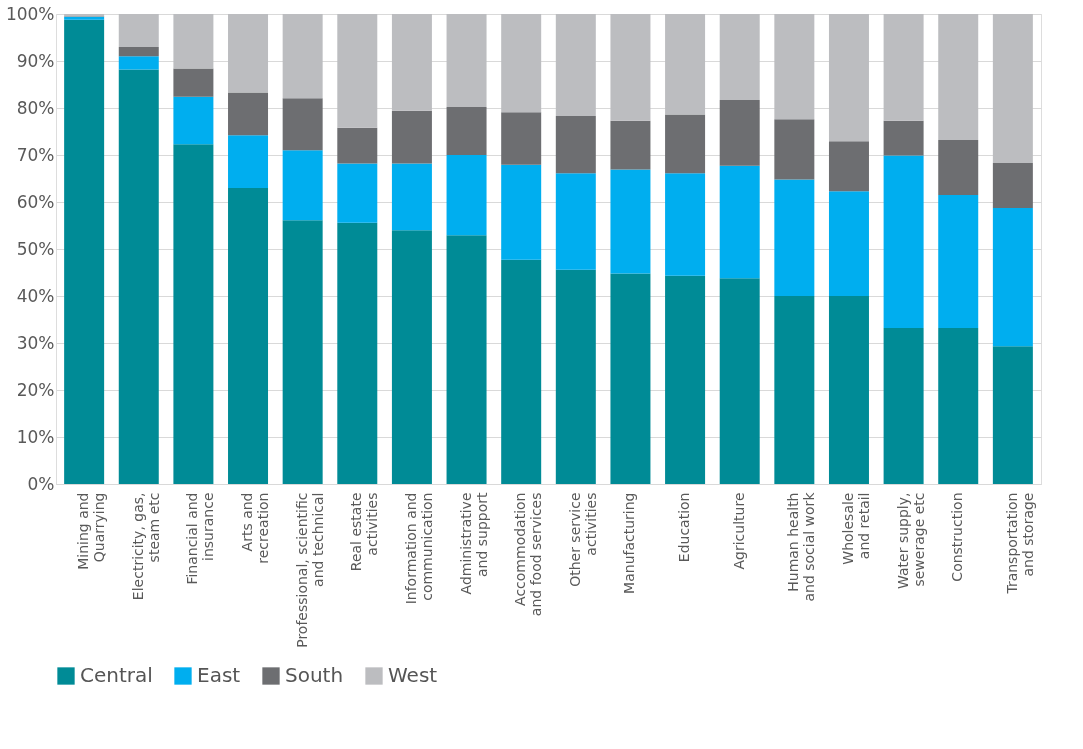 The image size is (1083, 749). Describe the element at coordinates (957, 537) in the screenshot. I see `x-tick-label: Construction` at that location.